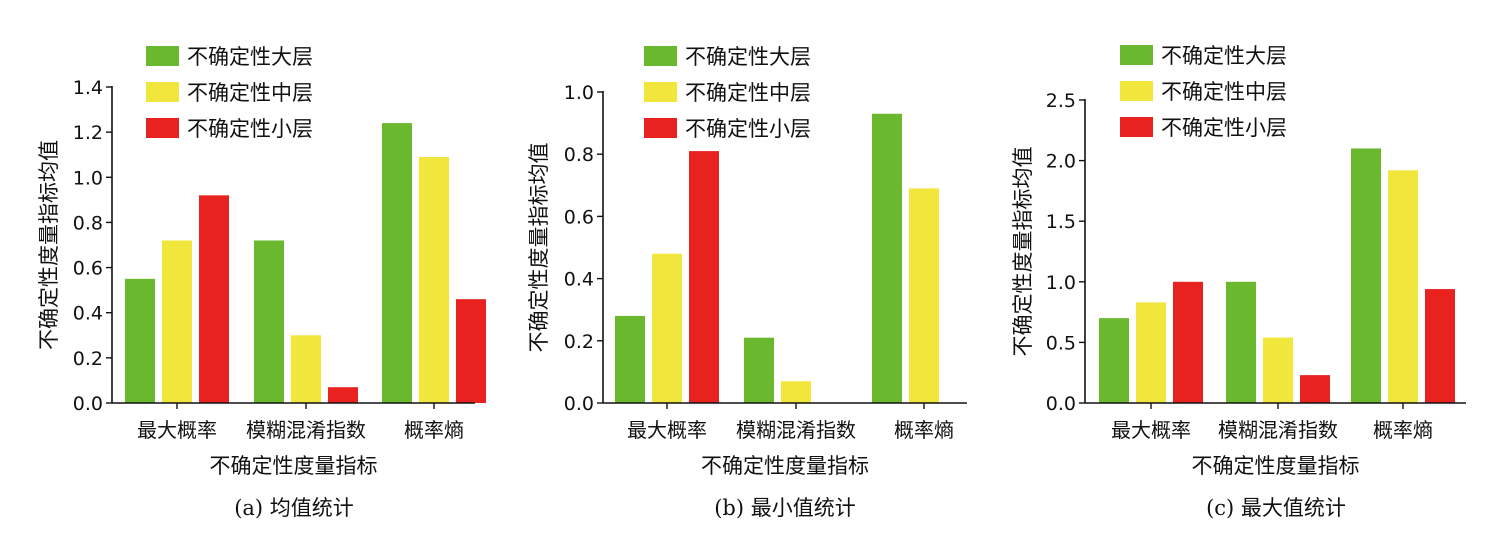 Image resolution: width=1500 pixels, height=541 pixels. I want to click on y-tick-label: 1.4, so click(88, 88).